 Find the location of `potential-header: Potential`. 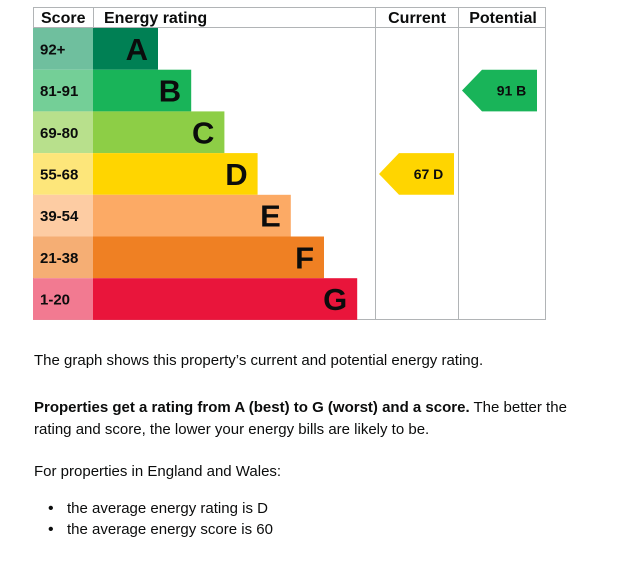

potential-header: Potential is located at coordinates (503, 18).